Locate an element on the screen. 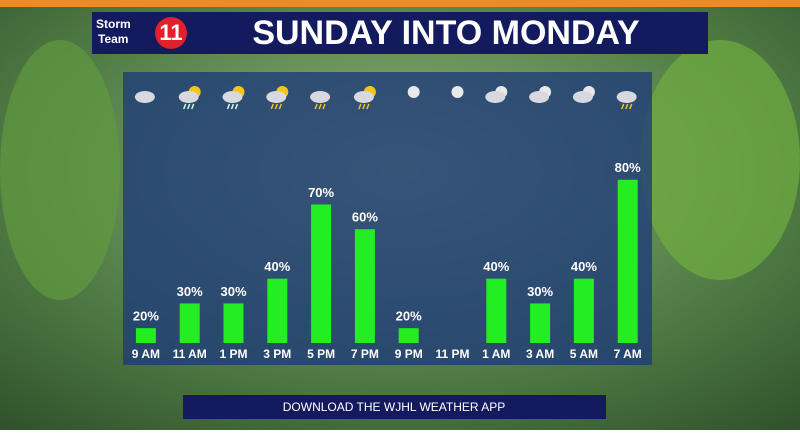  x-tick-label: 3 PM is located at coordinates (277, 354).